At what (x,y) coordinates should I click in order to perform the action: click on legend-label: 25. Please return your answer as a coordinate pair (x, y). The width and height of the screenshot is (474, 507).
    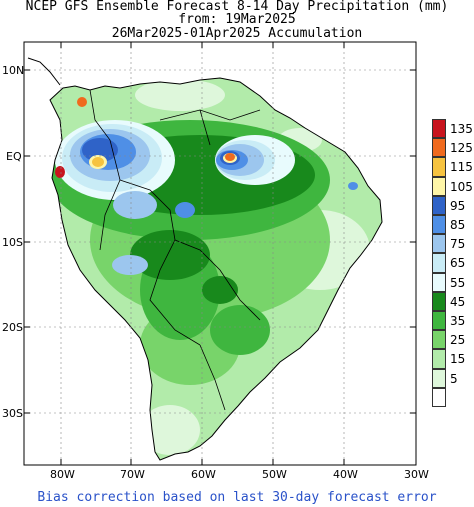
    Looking at the image, I should click on (458, 340).